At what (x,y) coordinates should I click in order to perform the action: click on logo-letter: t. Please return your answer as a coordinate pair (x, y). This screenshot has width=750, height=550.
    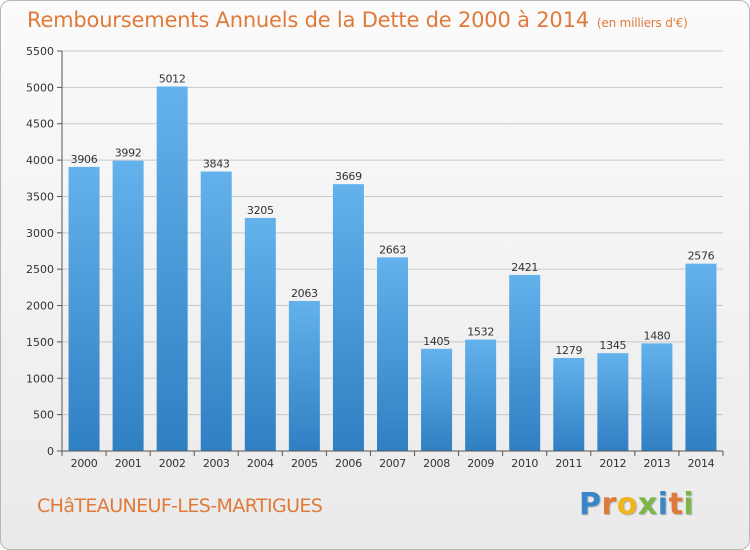
    Looking at the image, I should click on (676, 504).